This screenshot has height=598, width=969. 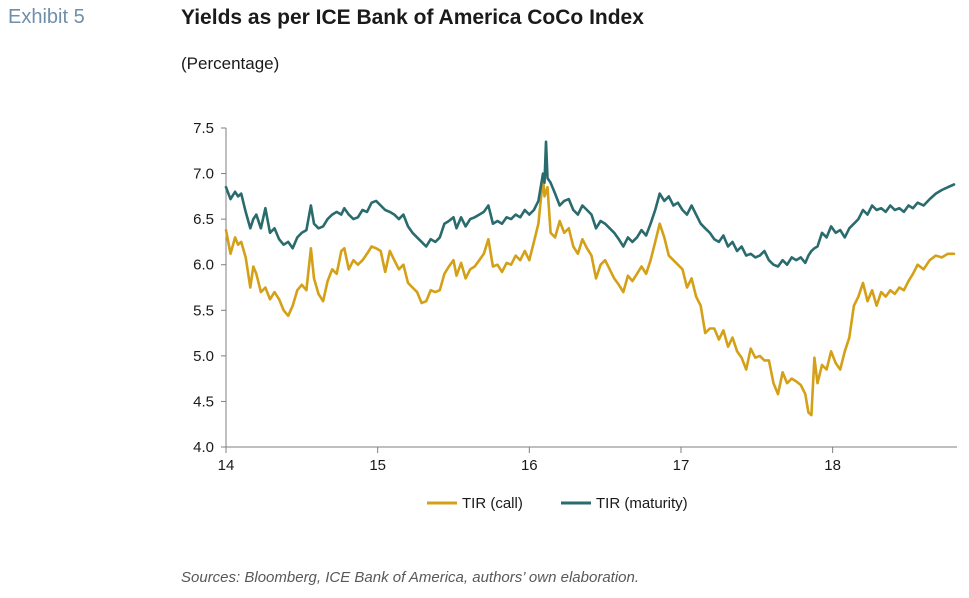 What do you see at coordinates (203, 128) in the screenshot?
I see `y-tick-label: 7.5` at bounding box center [203, 128].